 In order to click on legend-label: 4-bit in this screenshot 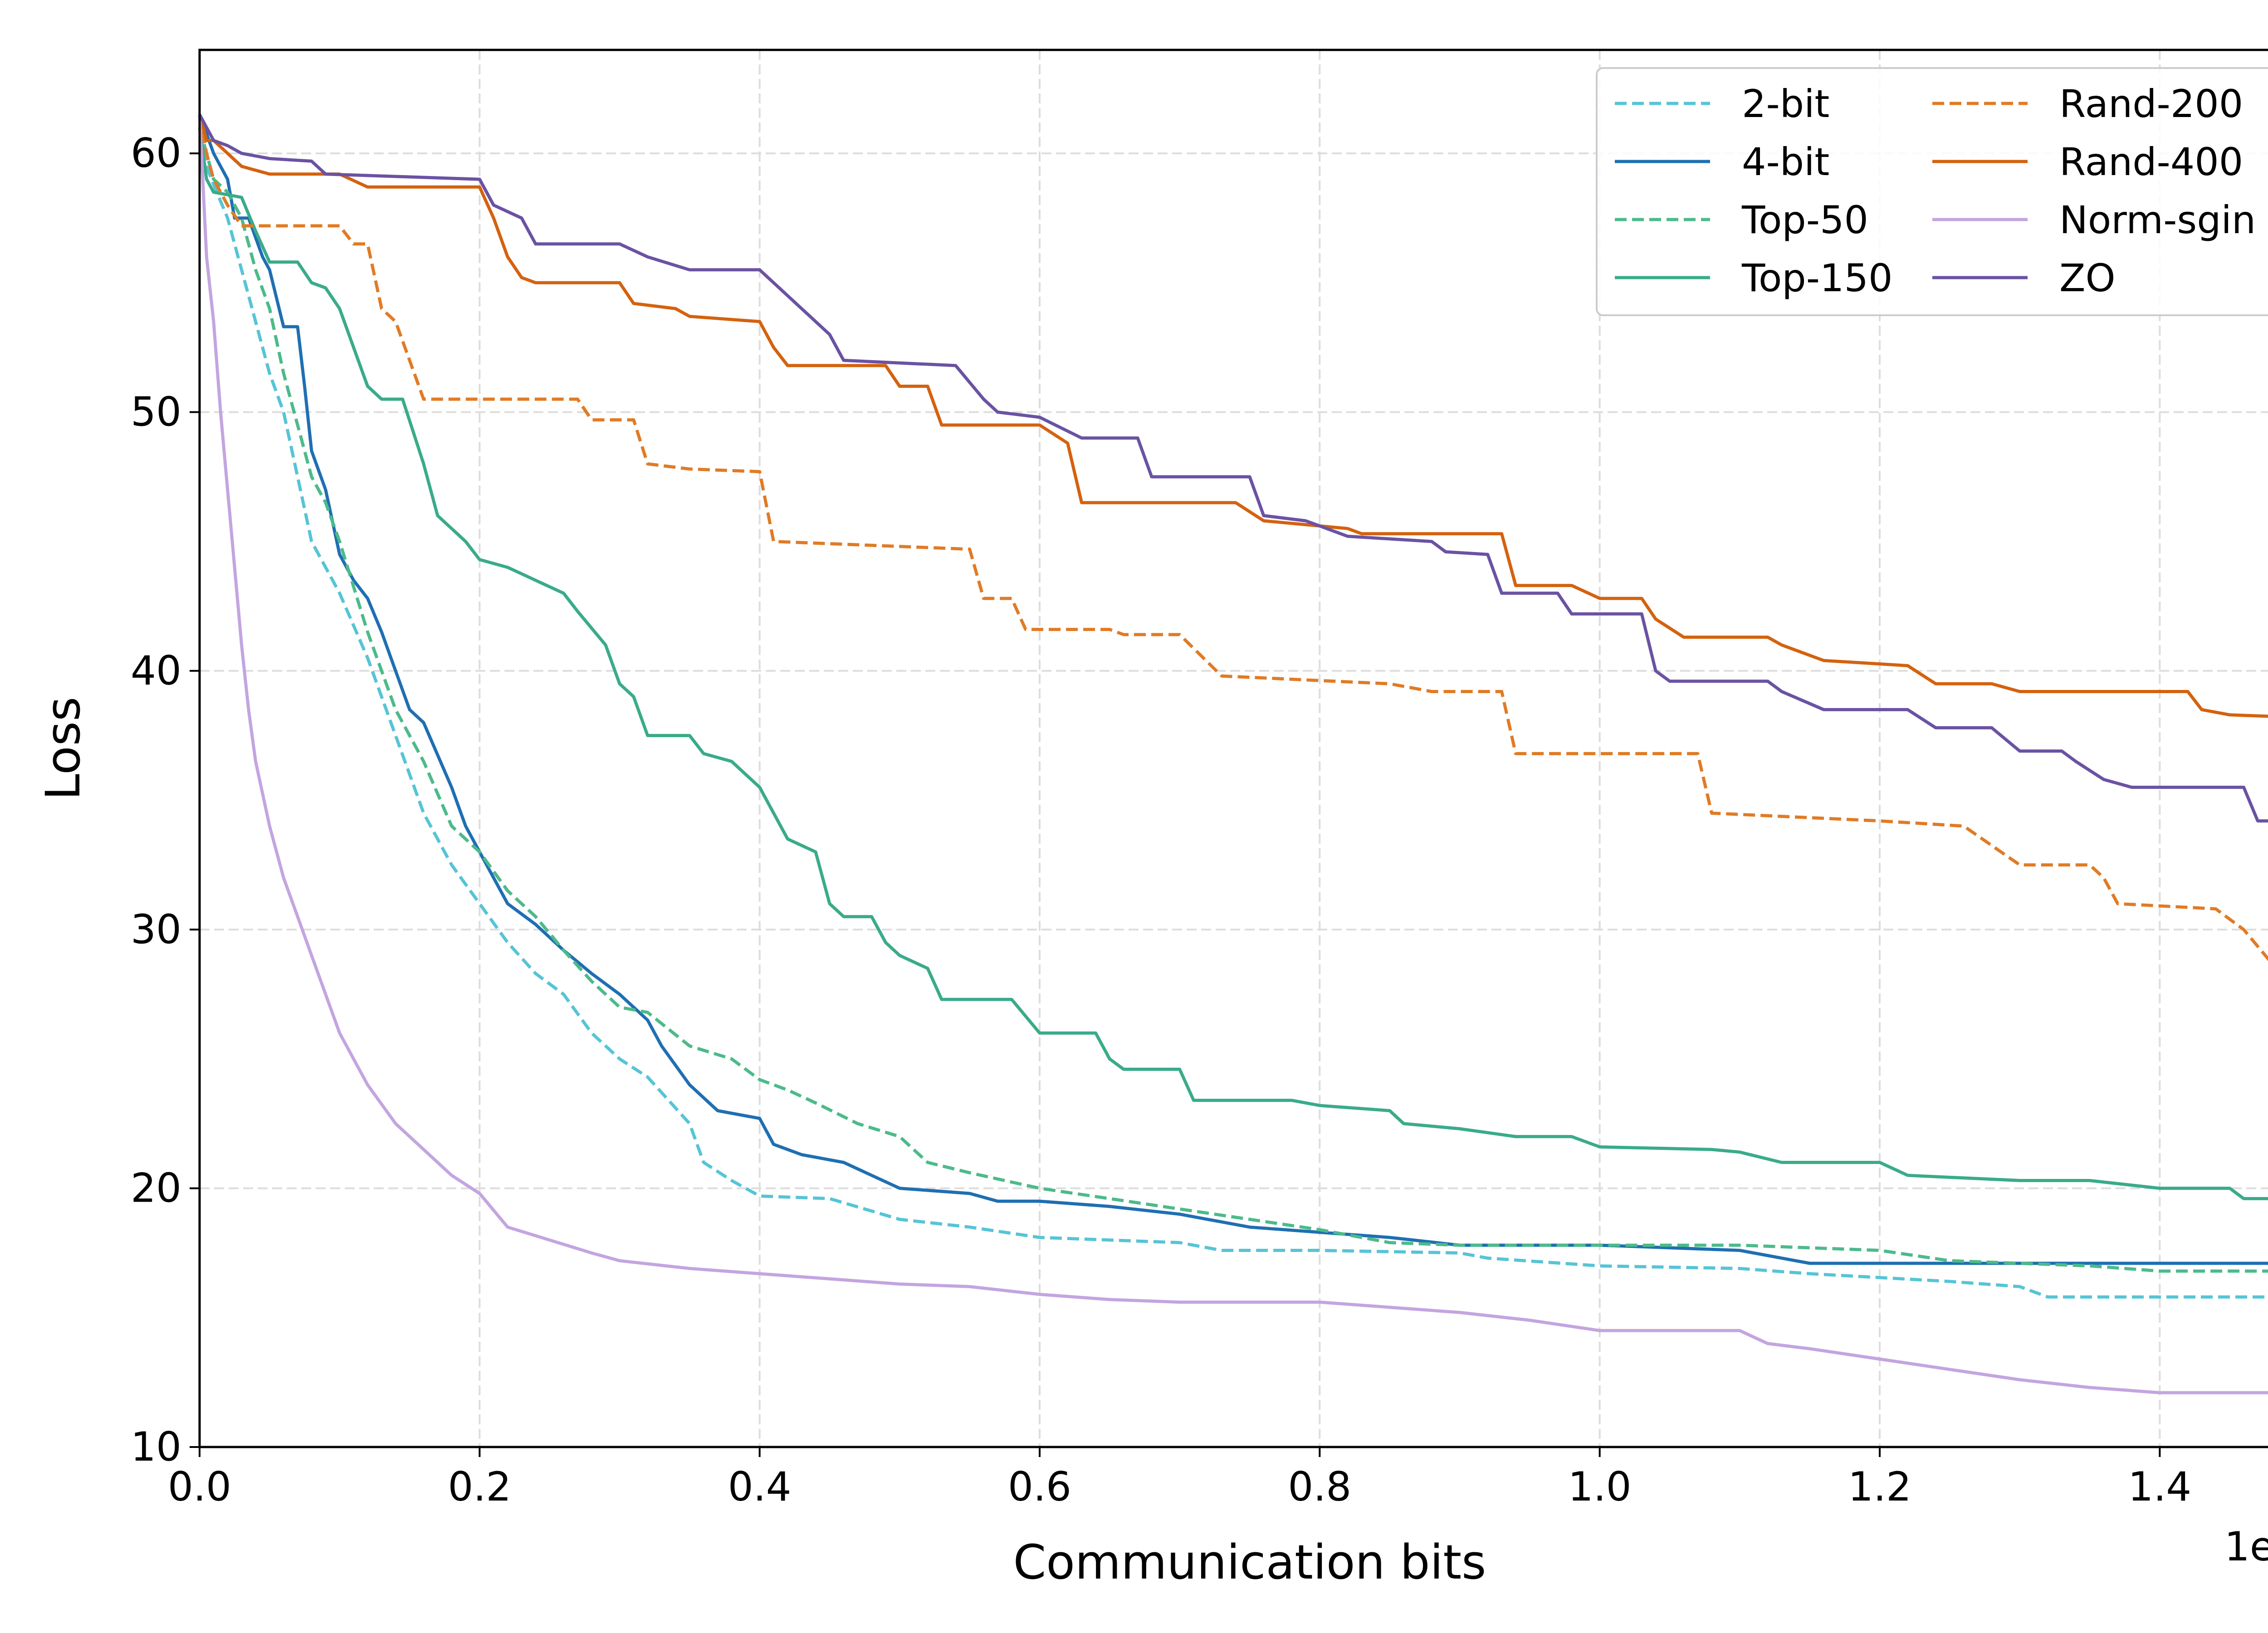, I will do `click(1785, 162)`.